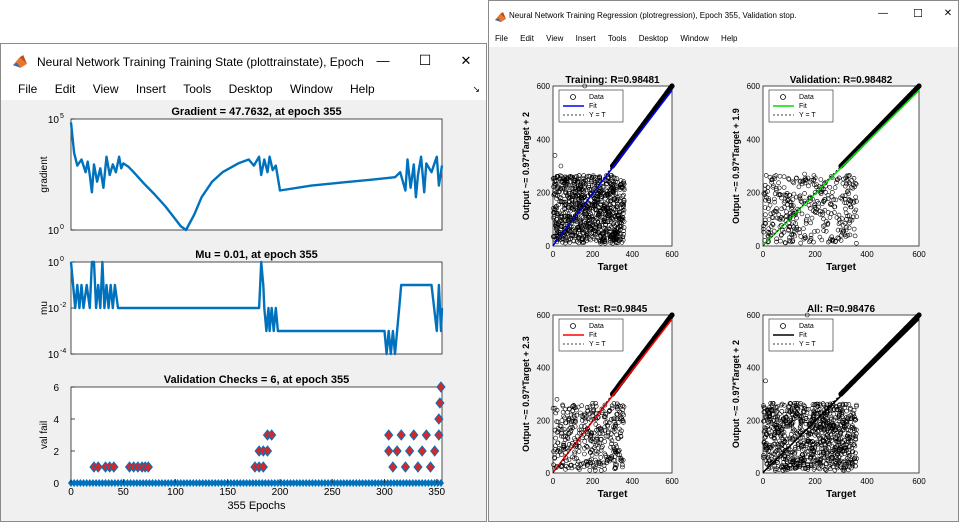 The height and width of the screenshot is (522, 959). I want to click on y-tick-label: 200, so click(544, 420).